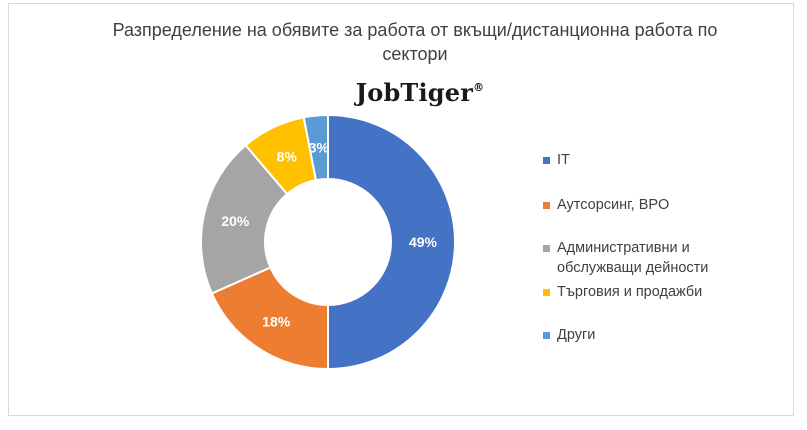 The image size is (807, 430). I want to click on legend-item-sales: Търговия и продажби, so click(647, 292).